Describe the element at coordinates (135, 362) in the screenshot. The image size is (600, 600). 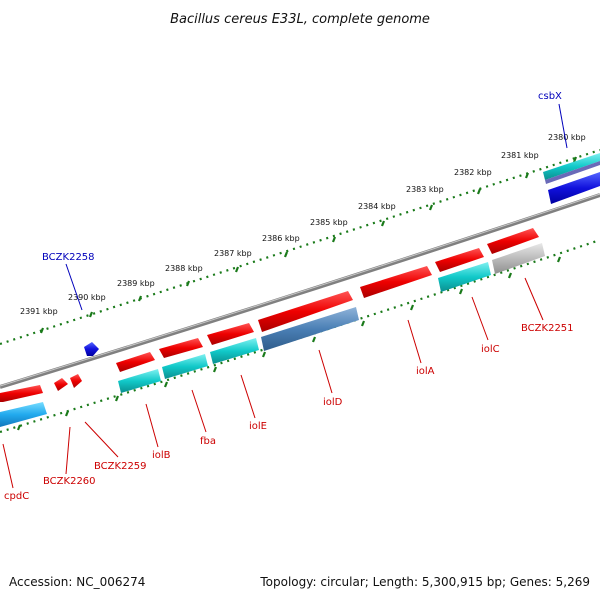
I see `gene-iolB-forward` at that location.